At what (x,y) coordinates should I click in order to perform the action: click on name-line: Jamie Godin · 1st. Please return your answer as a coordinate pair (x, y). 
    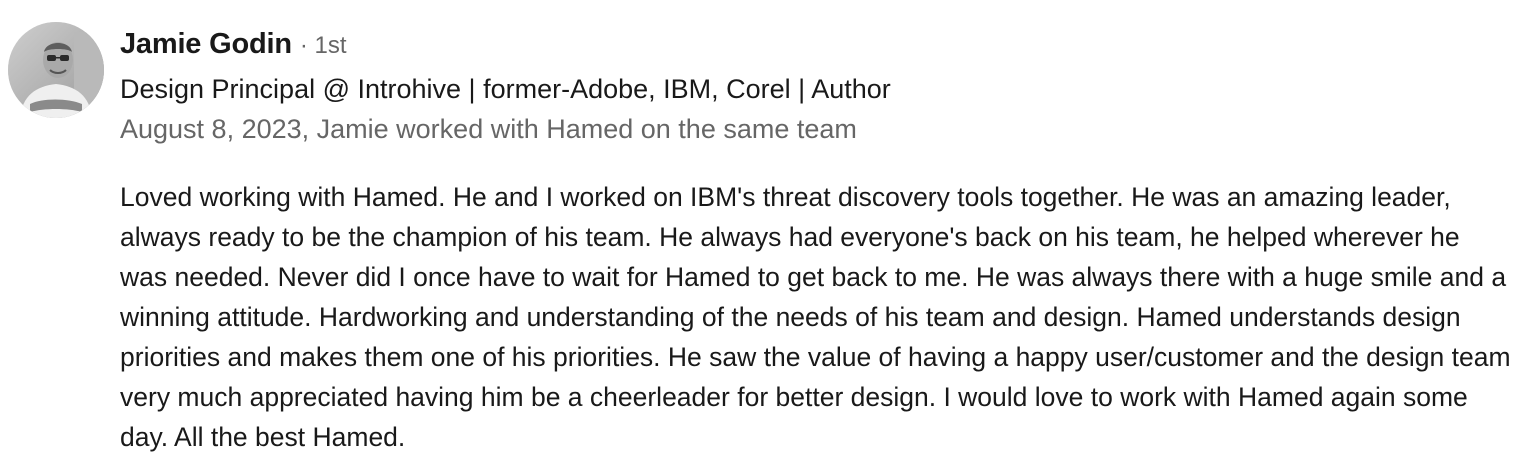
    Looking at the image, I should click on (233, 48).